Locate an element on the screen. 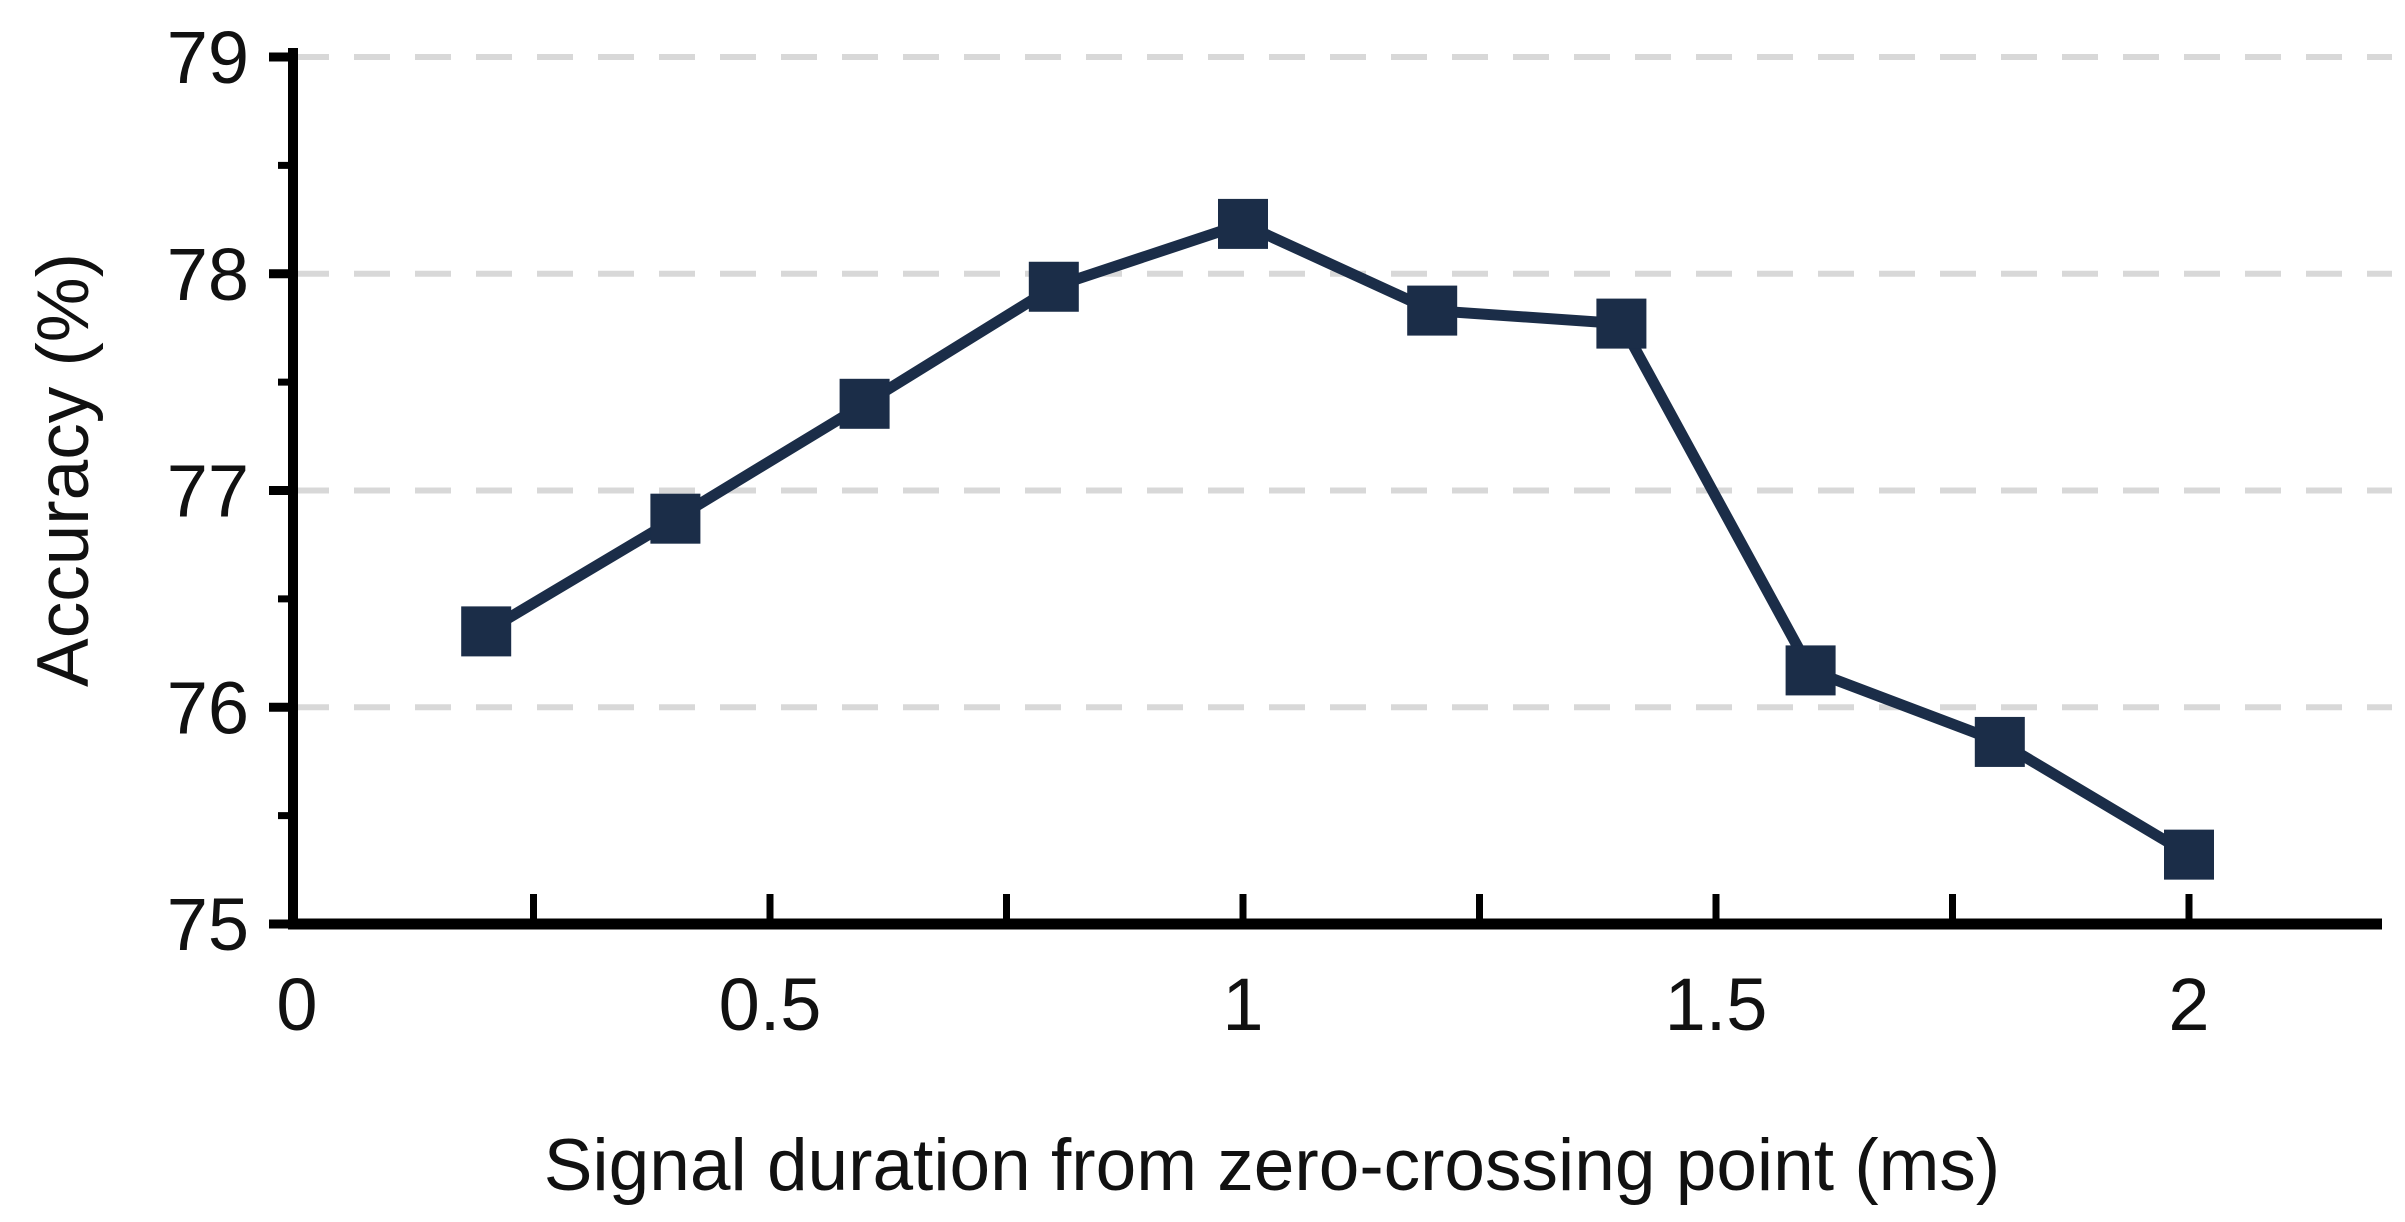 The width and height of the screenshot is (2405, 1222). x-tick-label: 0.5 is located at coordinates (770, 1004).